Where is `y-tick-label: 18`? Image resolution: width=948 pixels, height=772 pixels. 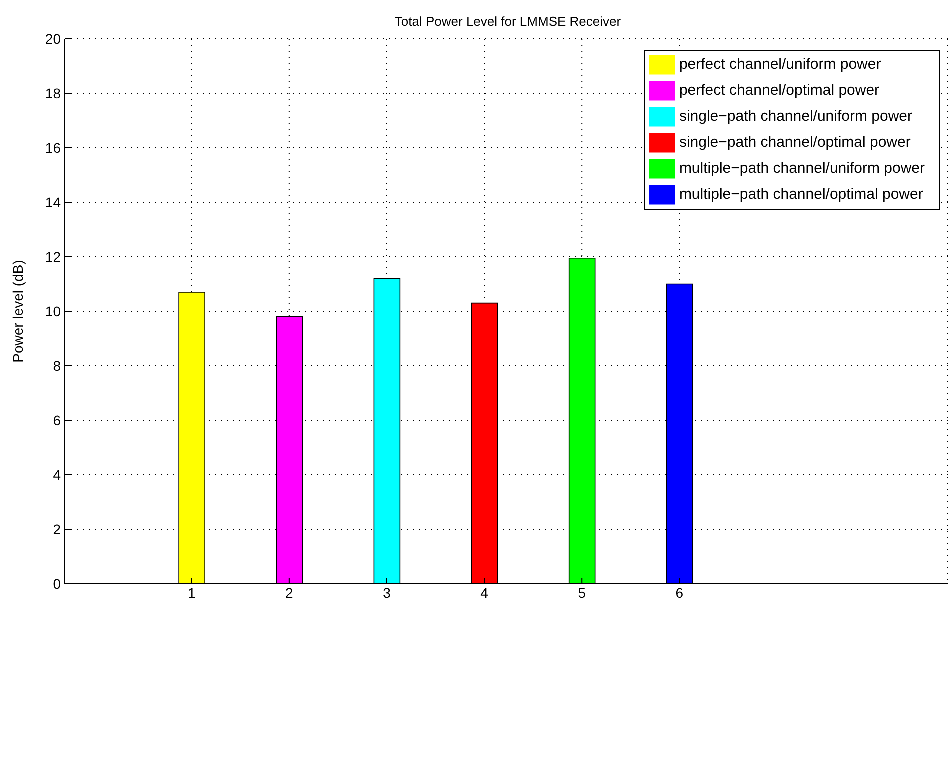
y-tick-label: 18 is located at coordinates (53, 93).